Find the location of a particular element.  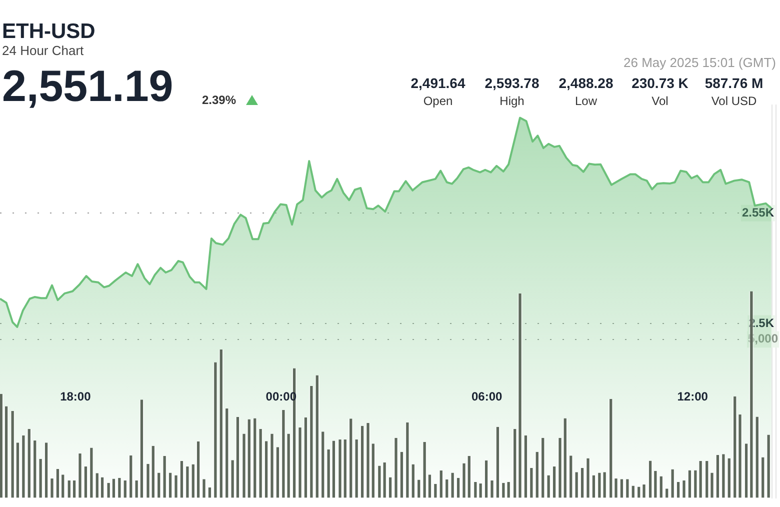

text: 2,491.64 is located at coordinates (438, 83).